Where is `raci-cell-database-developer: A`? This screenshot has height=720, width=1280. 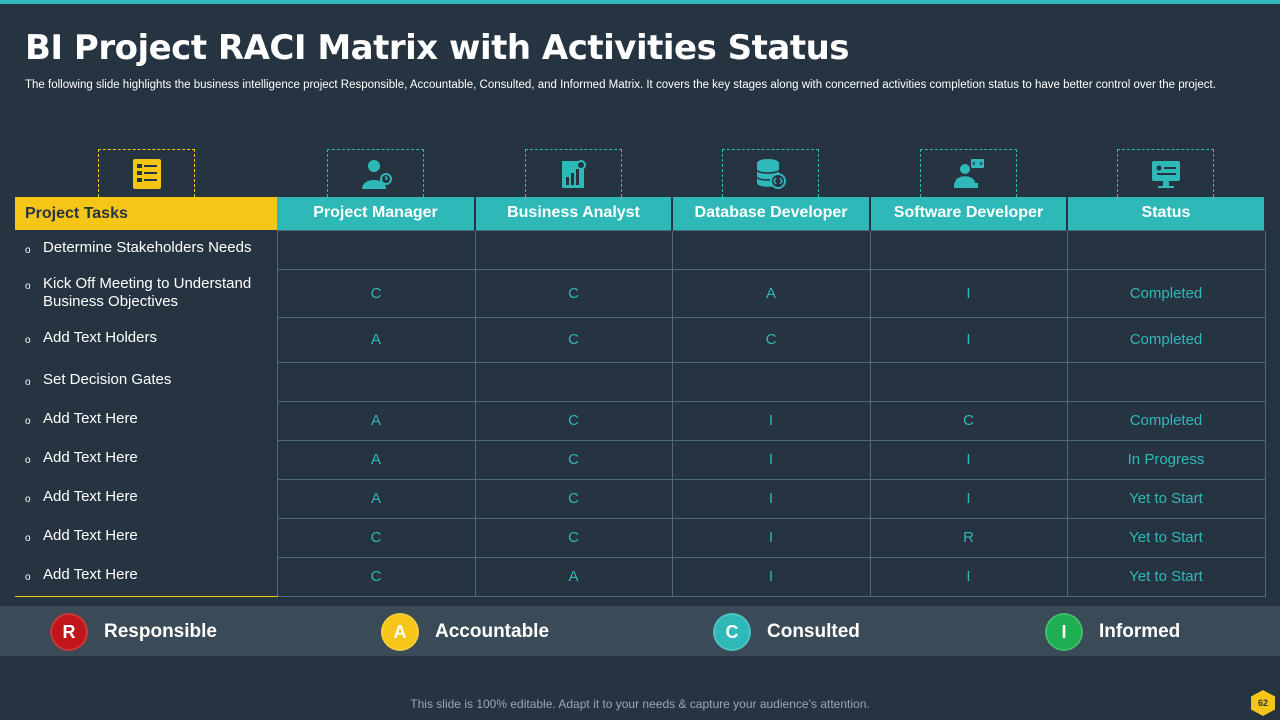
raci-cell-database-developer: A is located at coordinates (771, 293).